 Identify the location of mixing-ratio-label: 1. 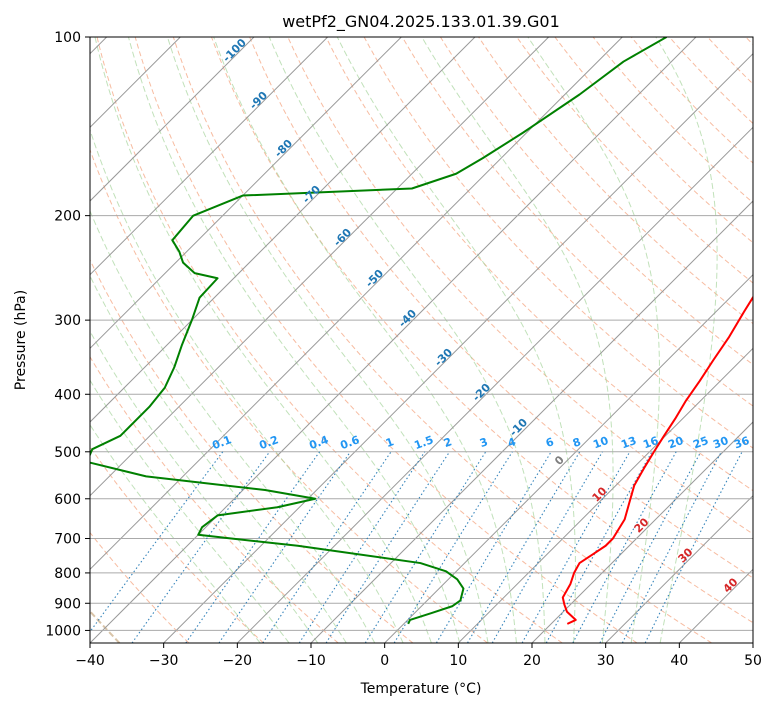
(390, 442).